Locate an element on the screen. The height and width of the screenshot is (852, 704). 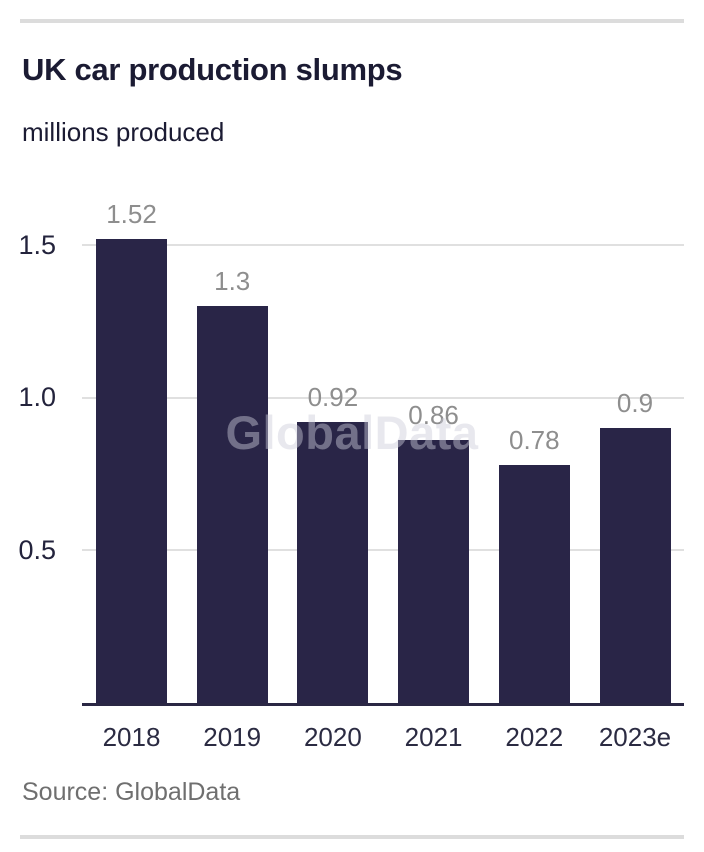
y-axis-tick-label: 0.5 is located at coordinates (37, 549).